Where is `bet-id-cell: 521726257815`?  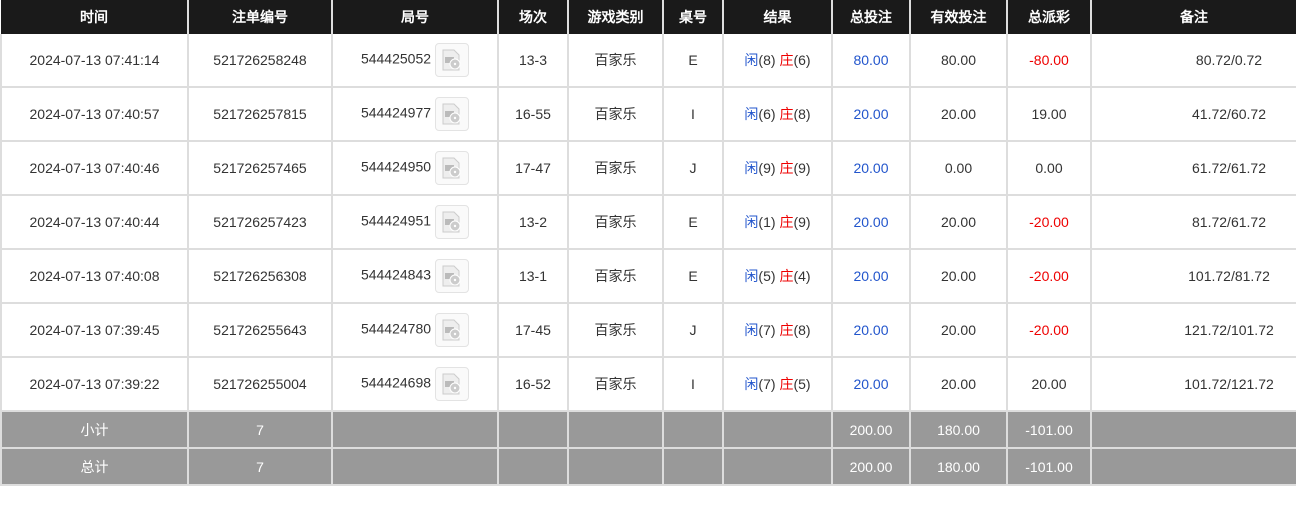
bet-id-cell: 521726257815 is located at coordinates (260, 114).